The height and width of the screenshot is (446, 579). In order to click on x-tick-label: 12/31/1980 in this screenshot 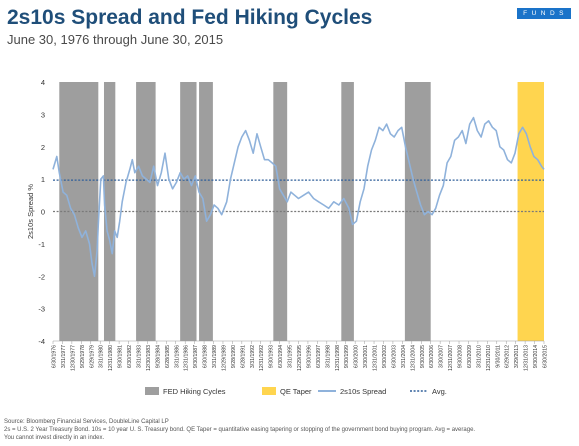, I will do `click(111, 358)`.